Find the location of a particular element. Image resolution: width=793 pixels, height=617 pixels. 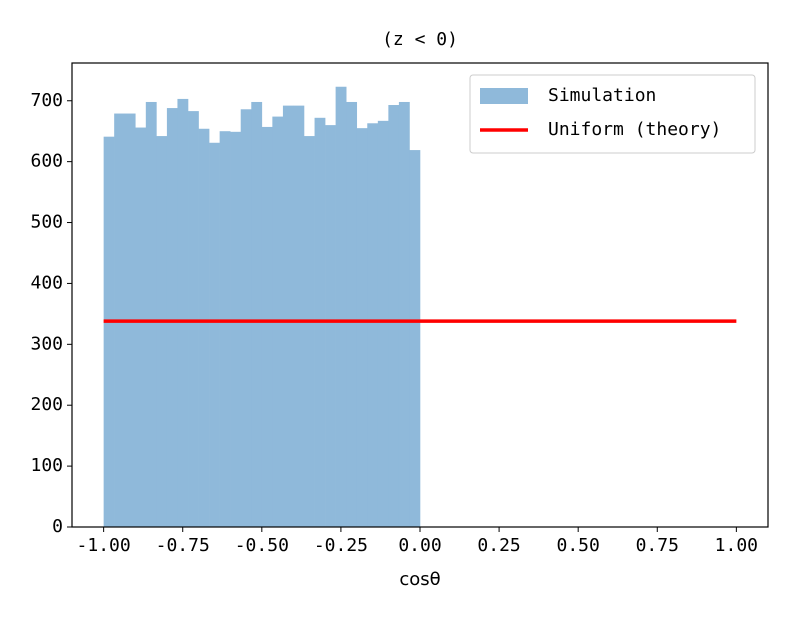

y-tick-label: 200 is located at coordinates (46, 404).